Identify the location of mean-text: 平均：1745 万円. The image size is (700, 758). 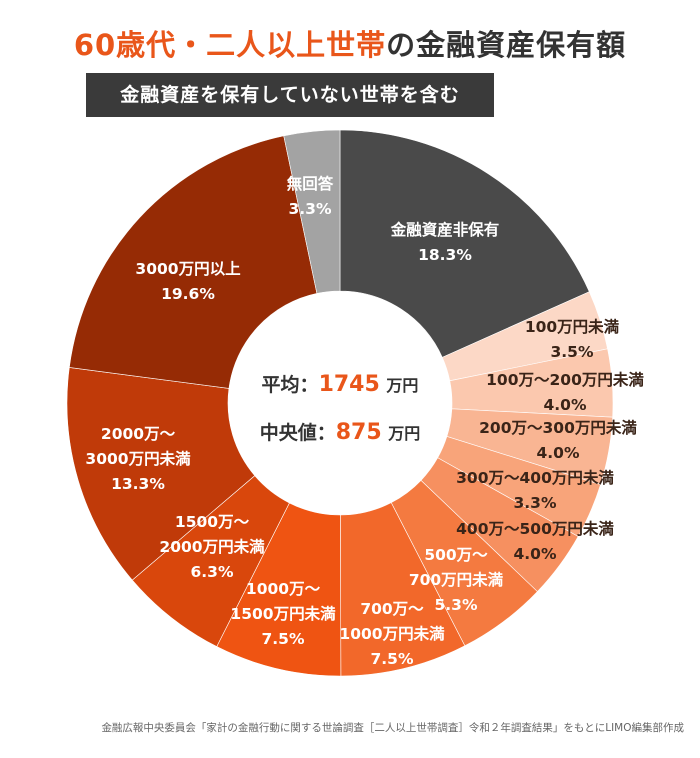
(340, 383).